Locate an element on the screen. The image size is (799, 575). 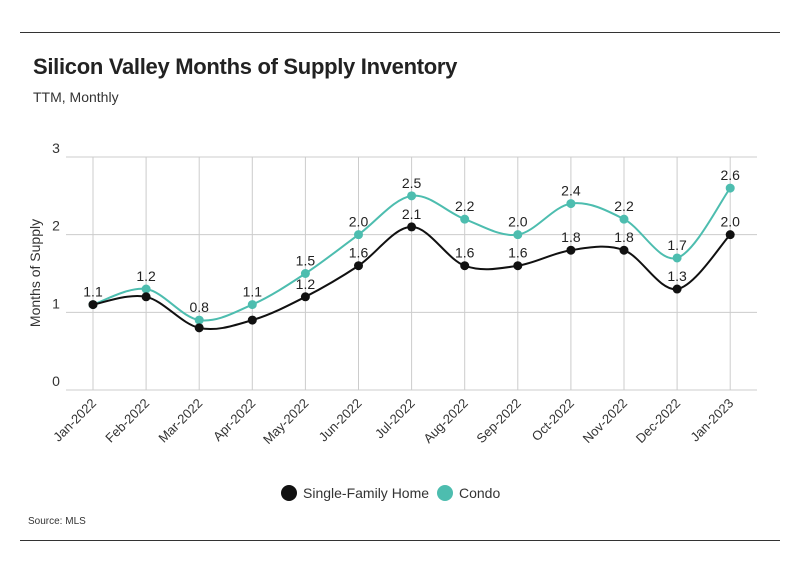
legend-marker-sfh is located at coordinates (289, 493).